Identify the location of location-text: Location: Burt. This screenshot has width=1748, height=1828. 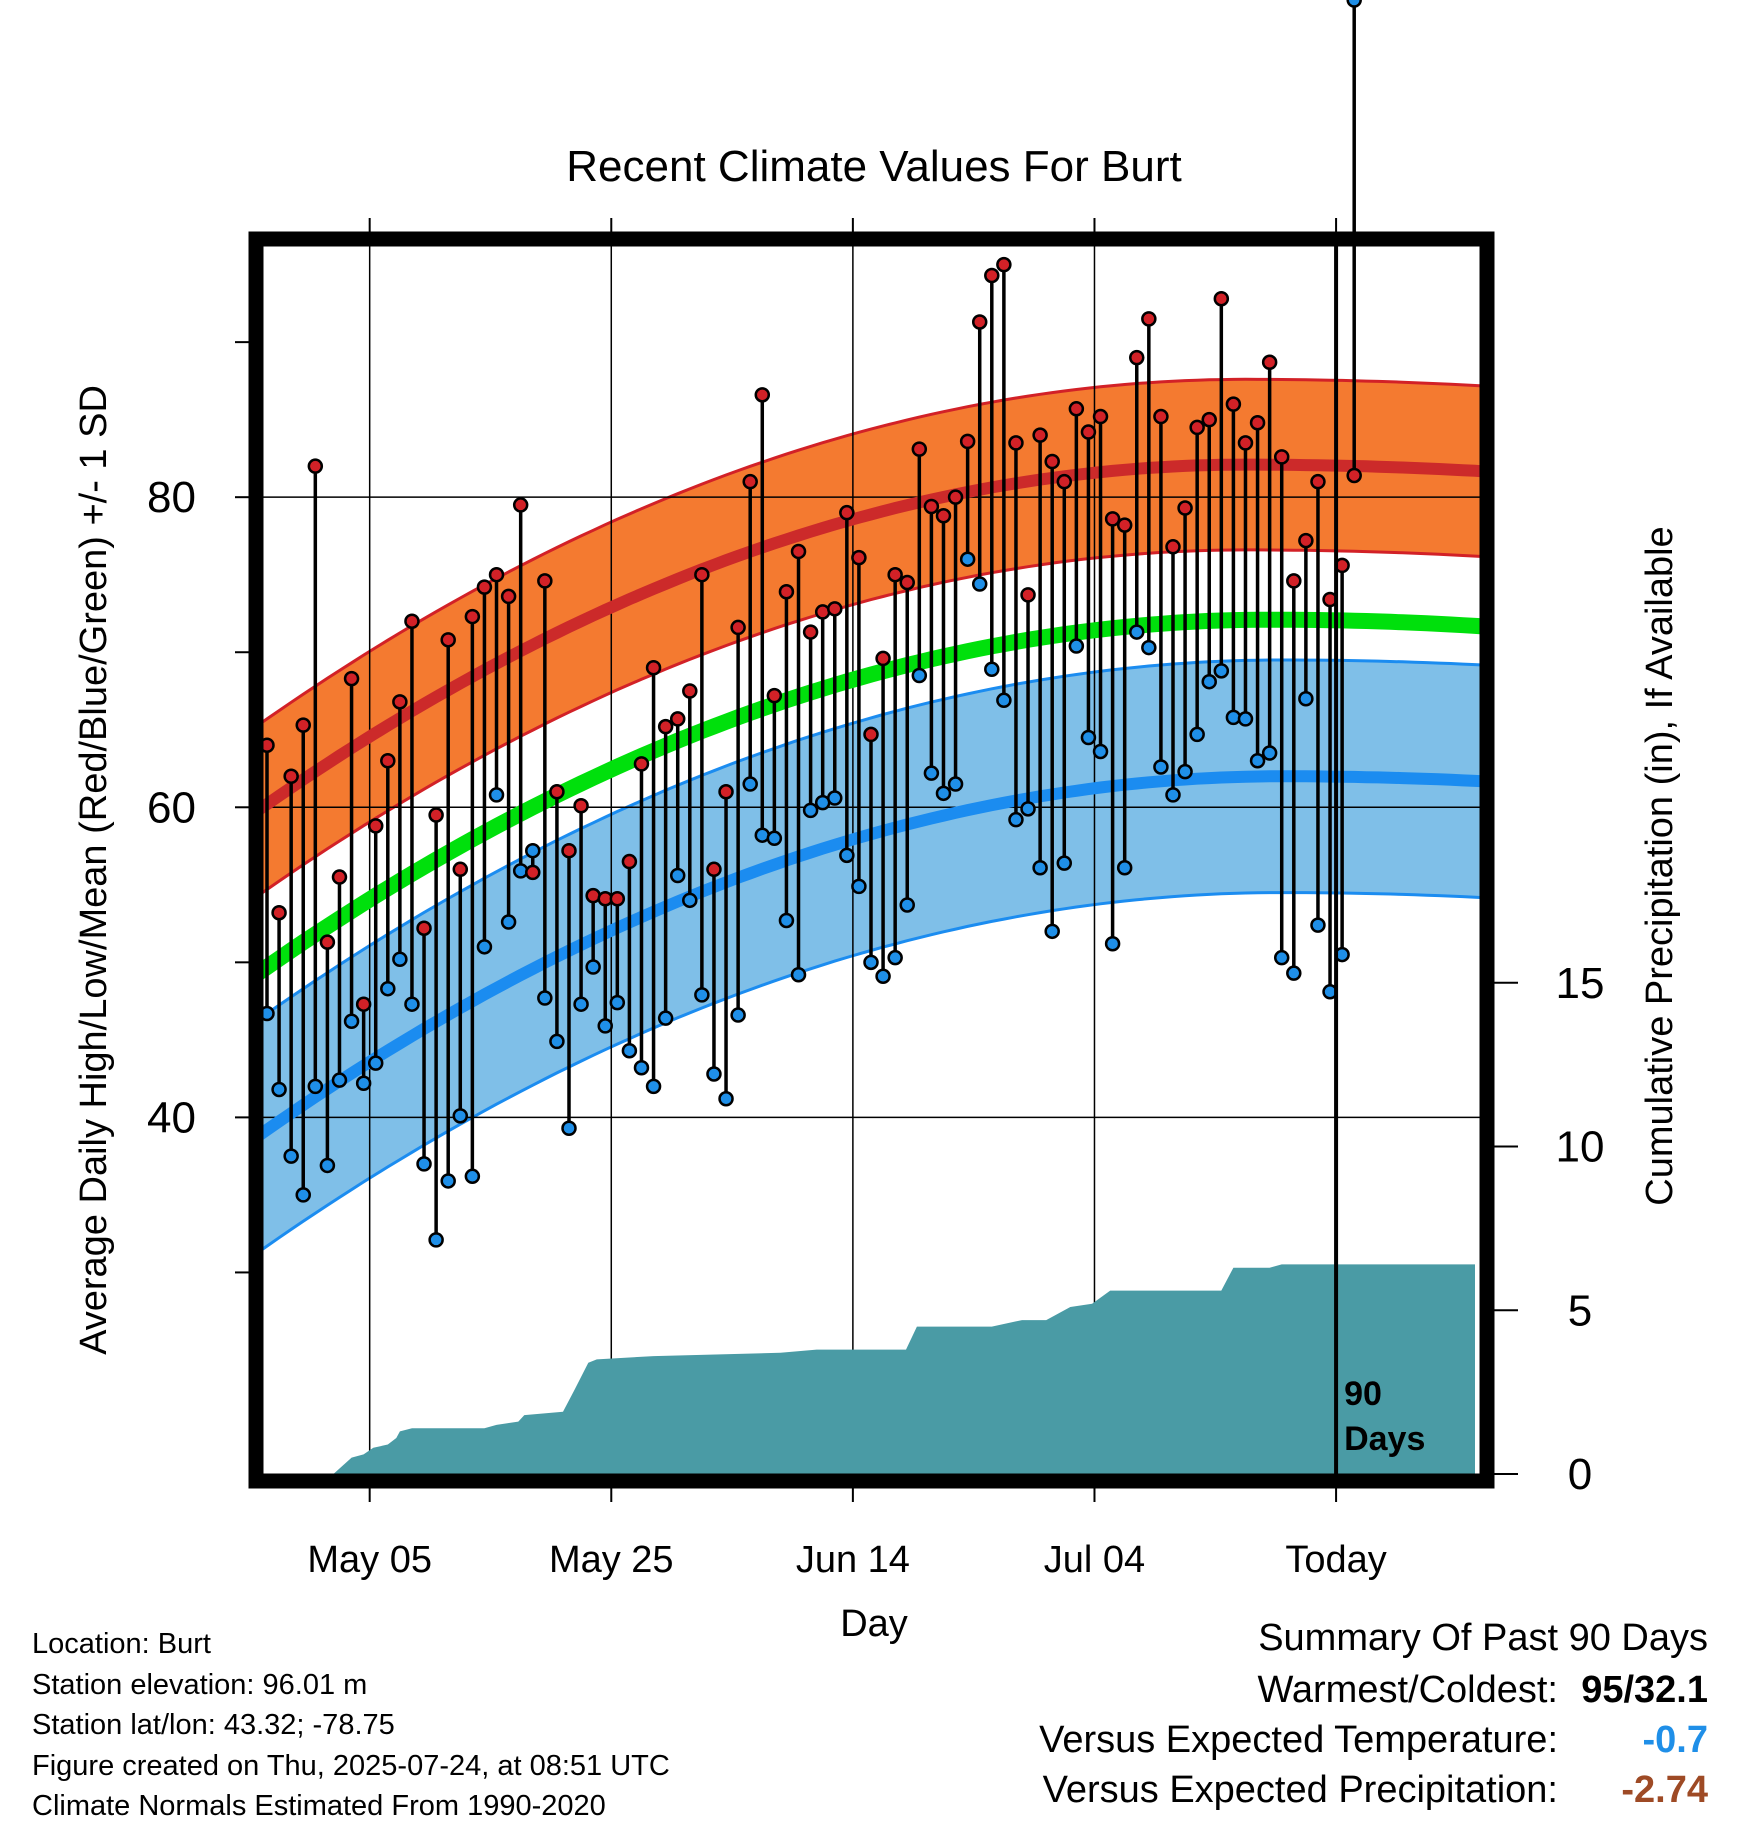
(121, 1644).